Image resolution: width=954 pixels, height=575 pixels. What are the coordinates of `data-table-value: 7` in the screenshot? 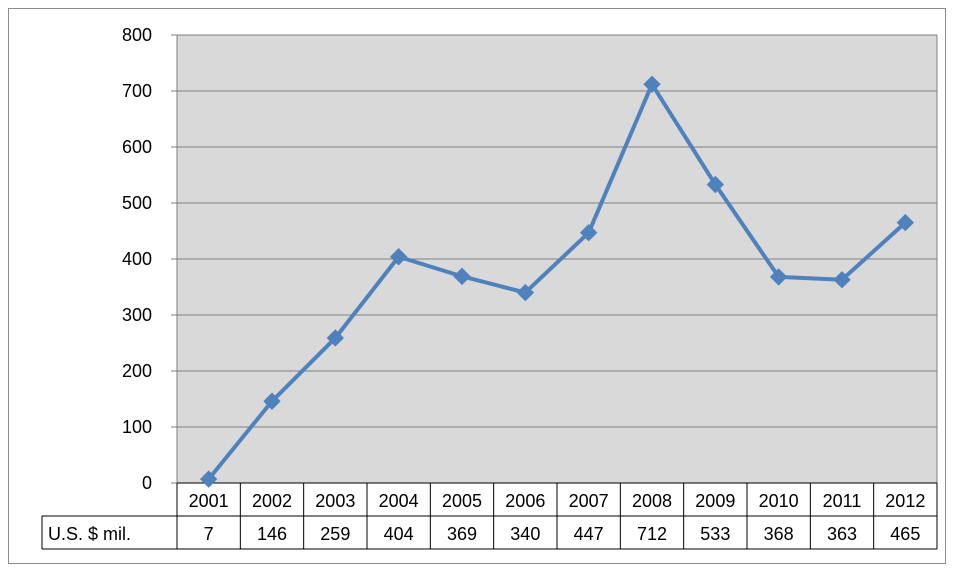 It's located at (209, 534).